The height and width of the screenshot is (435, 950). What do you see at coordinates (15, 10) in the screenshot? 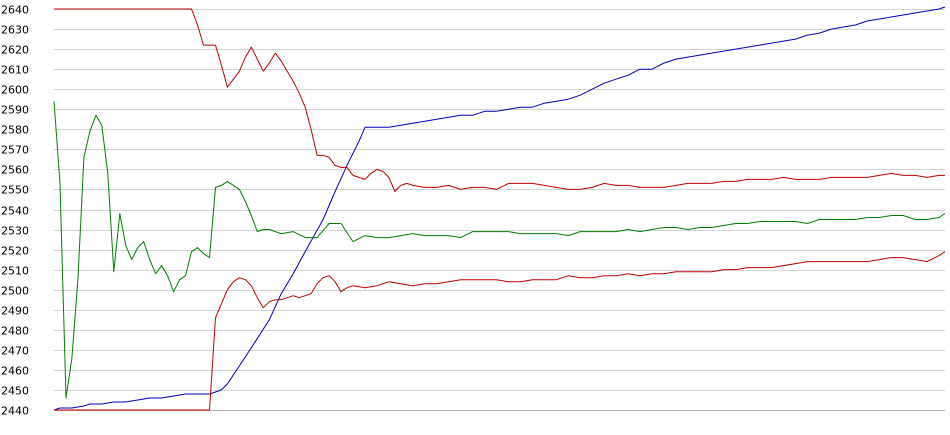
I see `y-tick-label: 2640` at bounding box center [15, 10].